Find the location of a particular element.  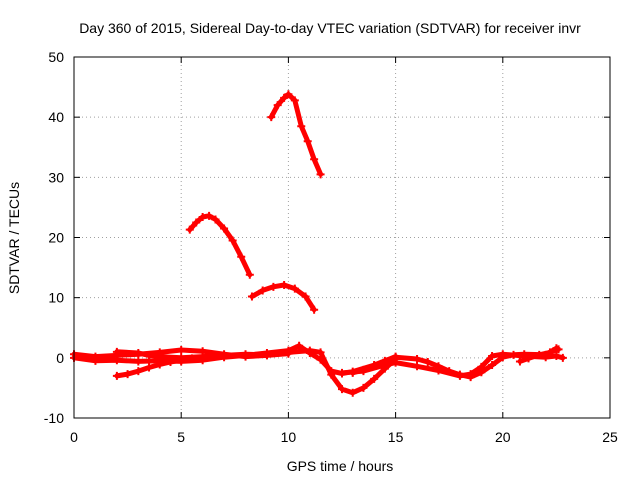

x-axis-label: GPS time / hours is located at coordinates (340, 466).